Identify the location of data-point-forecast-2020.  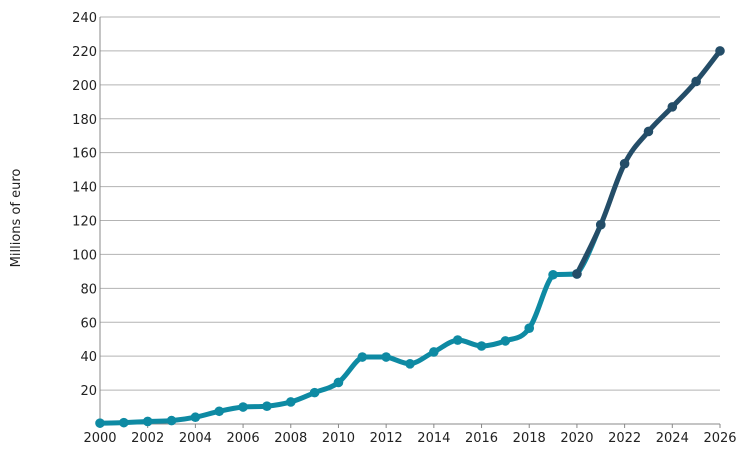
(577, 274).